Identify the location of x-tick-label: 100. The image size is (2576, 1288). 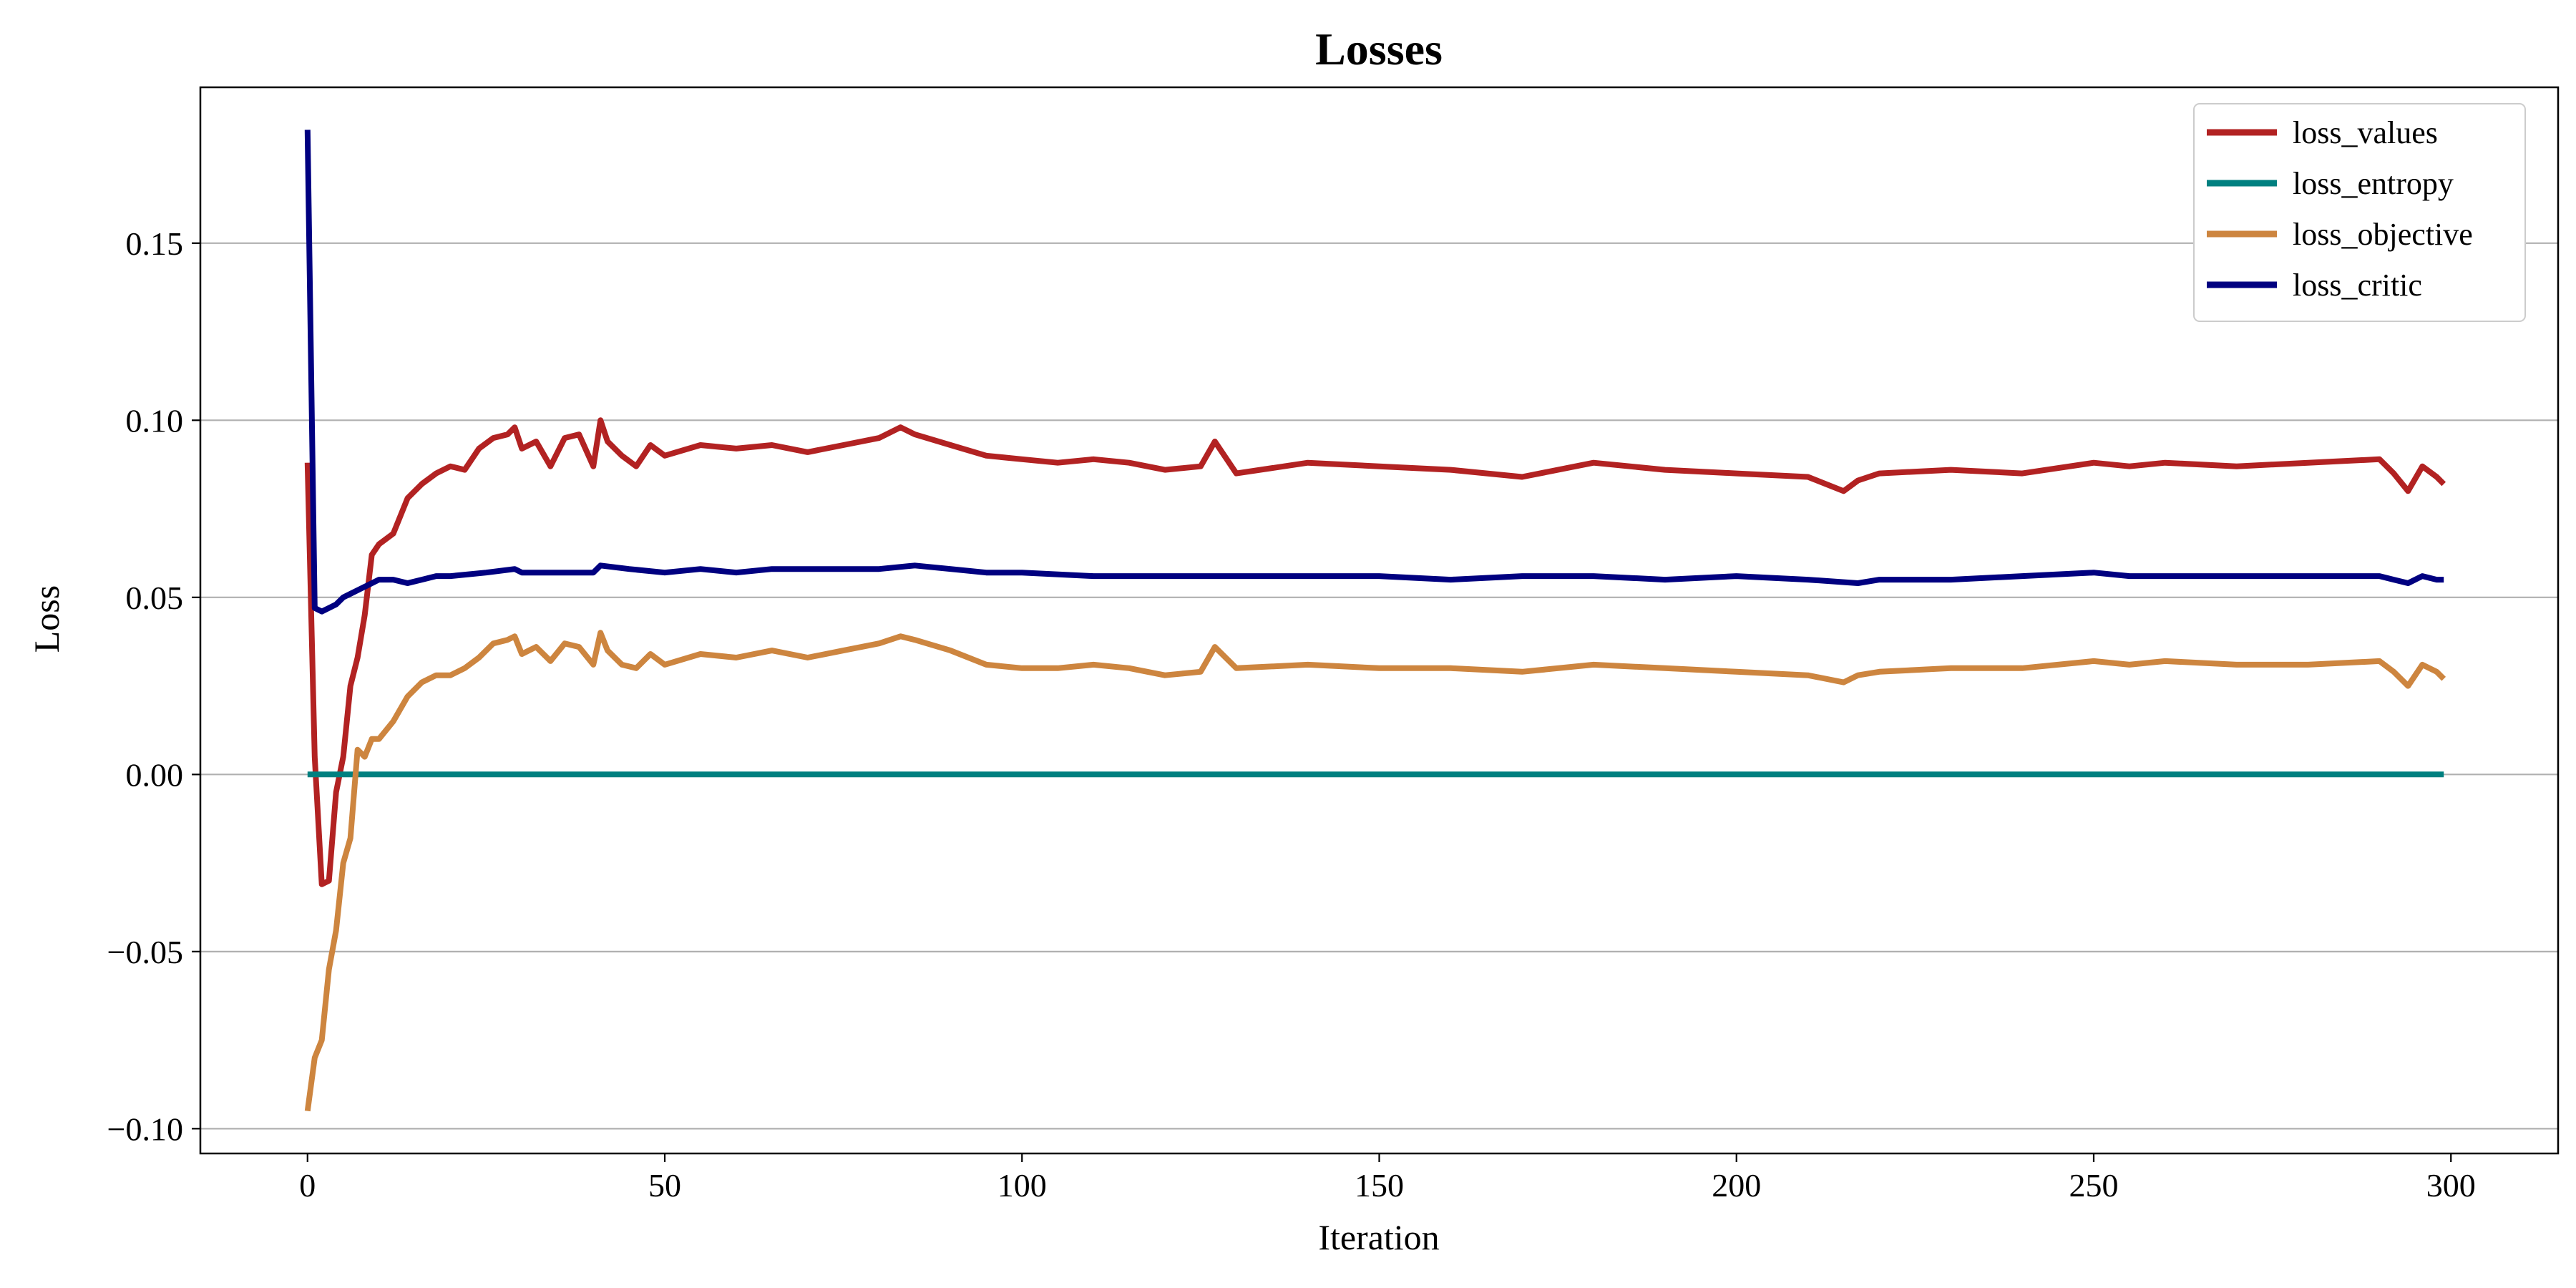
(1022, 1185).